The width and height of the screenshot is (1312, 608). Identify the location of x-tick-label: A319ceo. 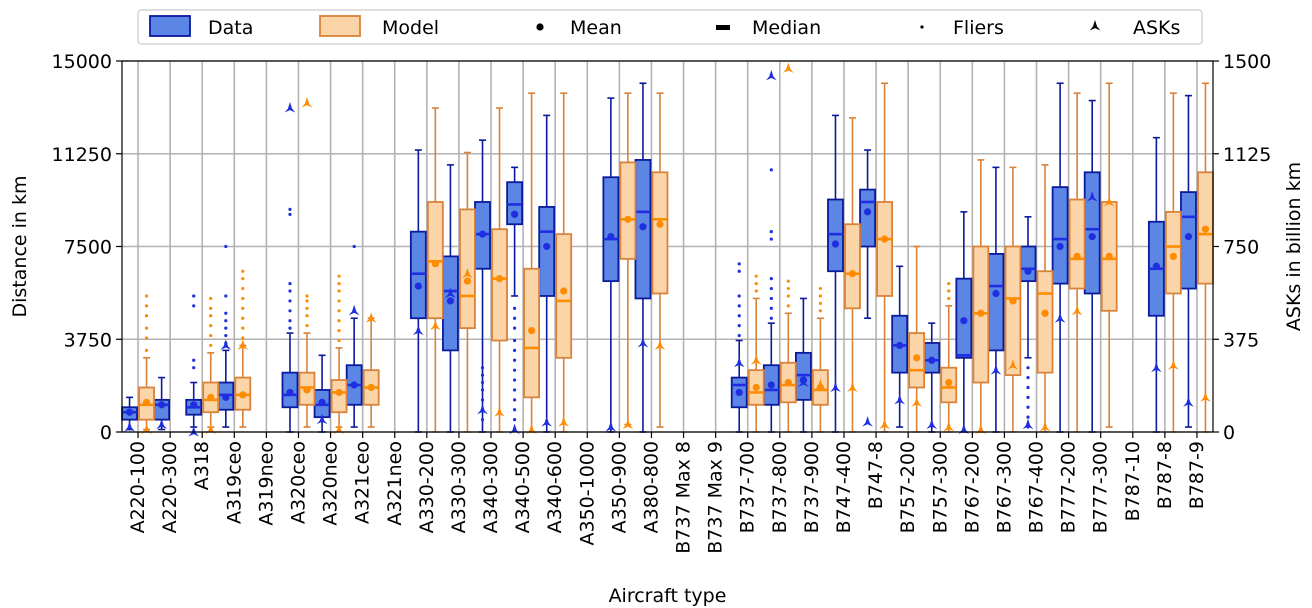
(234, 482).